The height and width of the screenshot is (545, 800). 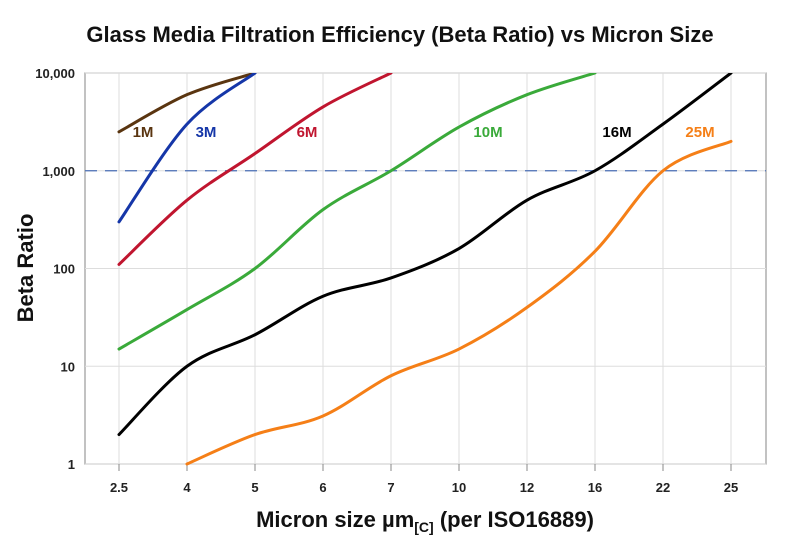 What do you see at coordinates (459, 487) in the screenshot?
I see `x-tick-label: 10` at bounding box center [459, 487].